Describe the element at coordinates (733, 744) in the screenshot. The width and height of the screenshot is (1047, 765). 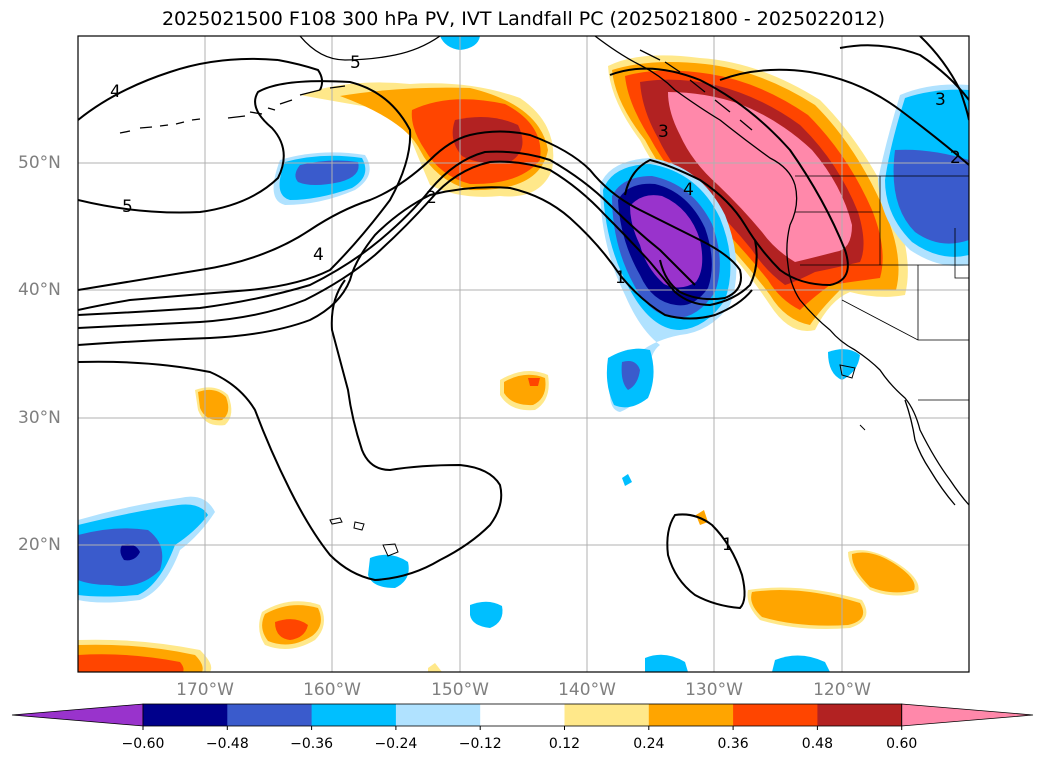
I see `colorbar-tick-label: 0.36` at that location.